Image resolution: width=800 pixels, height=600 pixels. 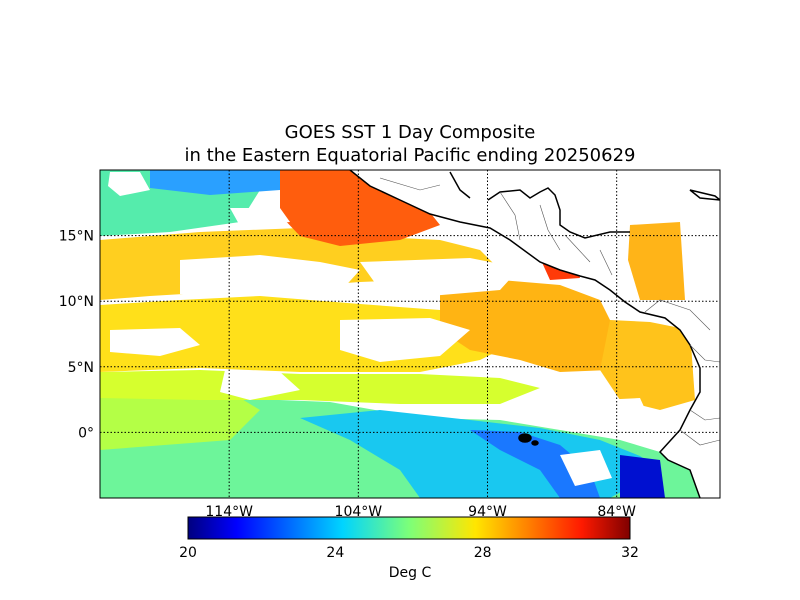 I want to click on colorbar-tick-label: 20, so click(x=188, y=553).